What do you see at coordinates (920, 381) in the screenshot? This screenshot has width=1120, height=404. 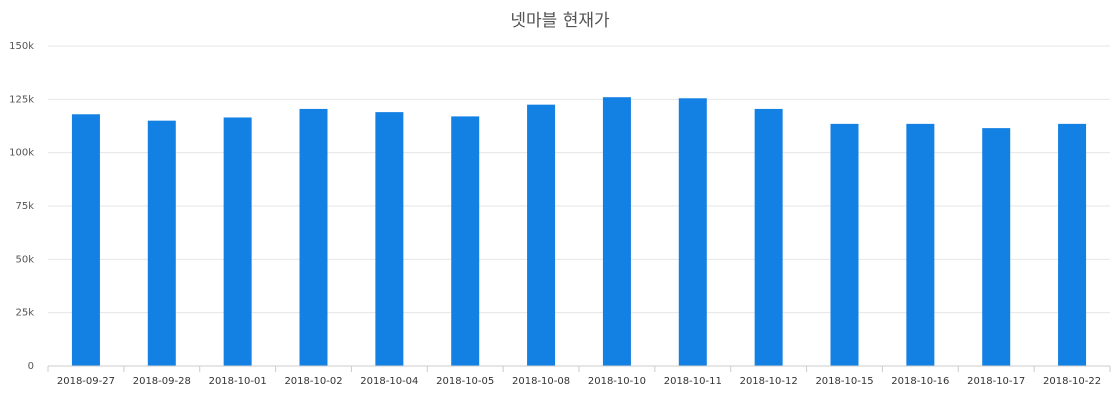 I see `x-tick-label: 2018-10-16` at bounding box center [920, 381].